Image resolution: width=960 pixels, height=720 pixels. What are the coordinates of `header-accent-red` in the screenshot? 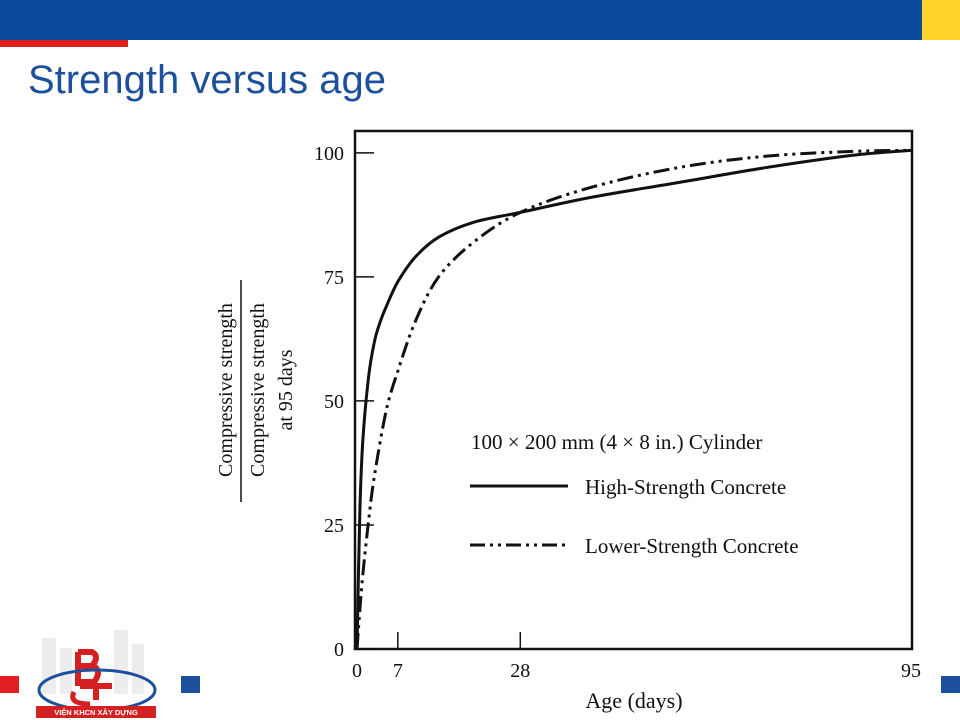 It's located at (64, 43).